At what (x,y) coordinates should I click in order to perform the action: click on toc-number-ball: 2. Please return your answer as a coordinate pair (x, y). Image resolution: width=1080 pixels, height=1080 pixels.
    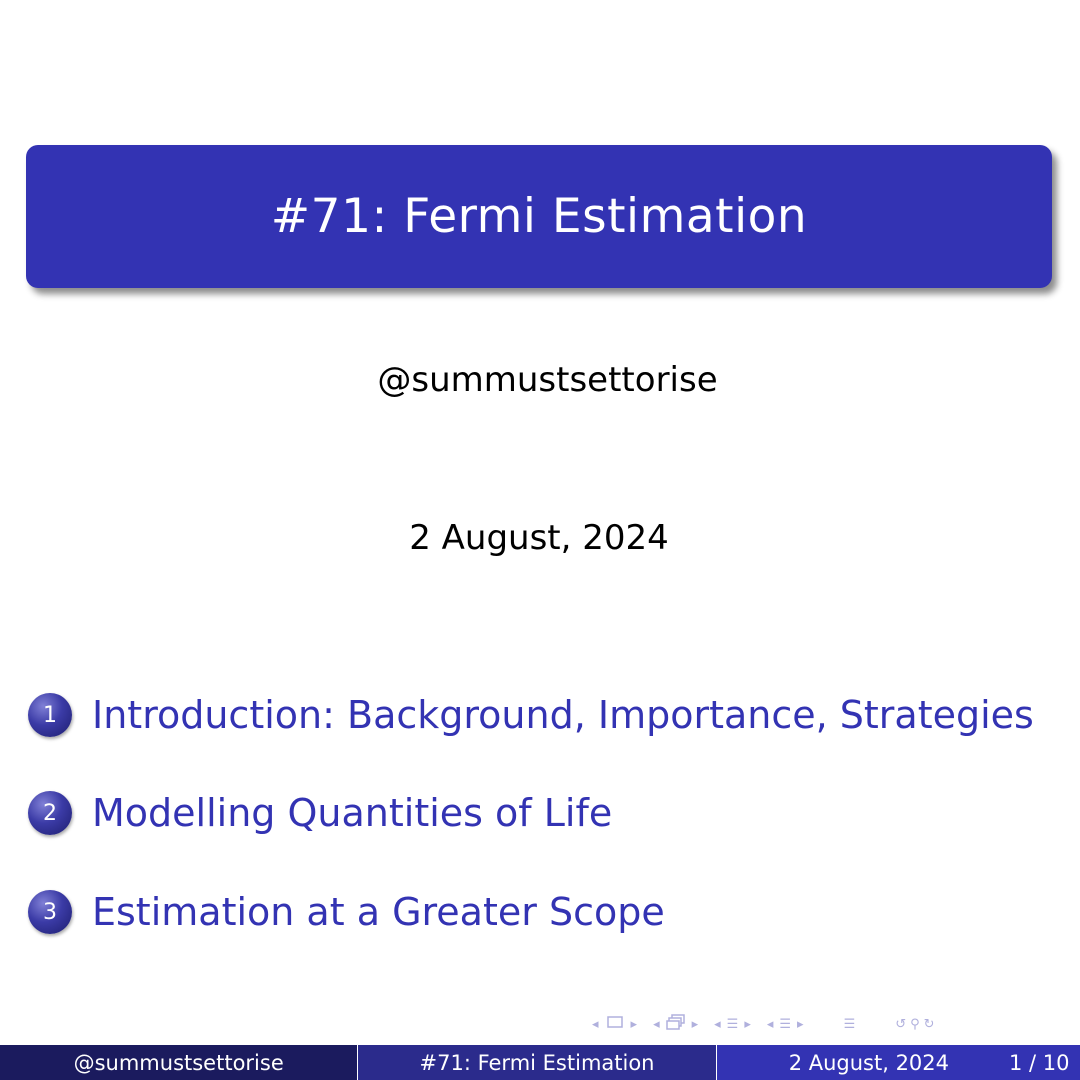
    Looking at the image, I should click on (50, 813).